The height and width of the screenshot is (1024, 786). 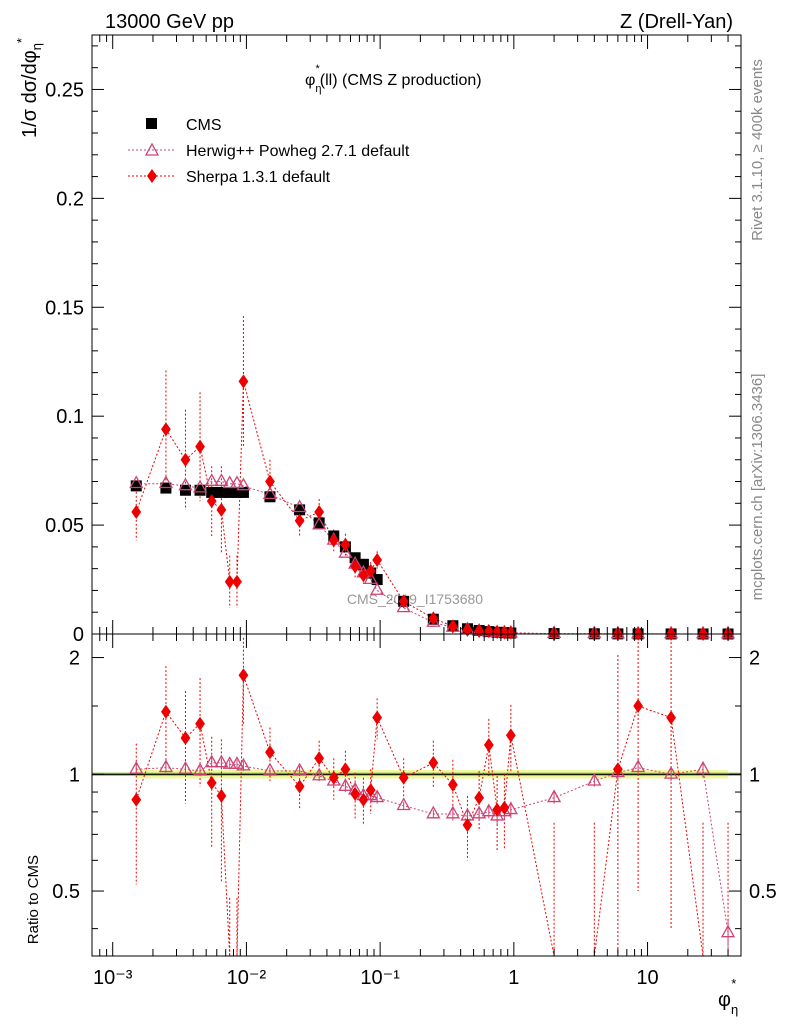 I want to click on mcplots-label: mcplots.cern.ch [arXiv:1306.3436], so click(x=757, y=487).